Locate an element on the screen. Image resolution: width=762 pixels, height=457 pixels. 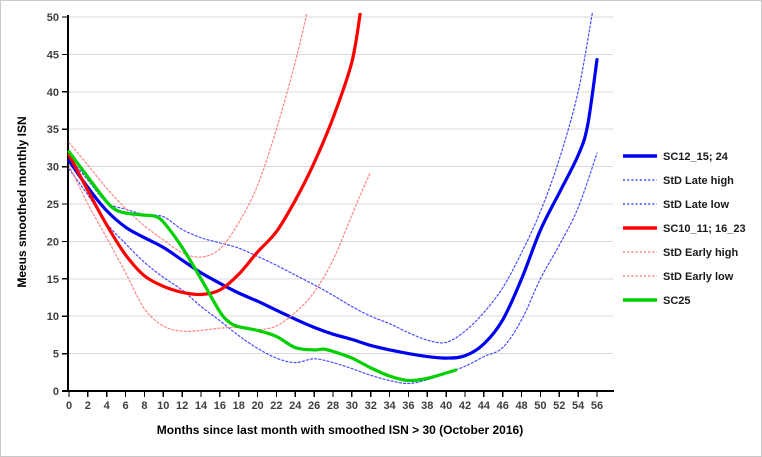
x-tick-label: 28 is located at coordinates (333, 406).